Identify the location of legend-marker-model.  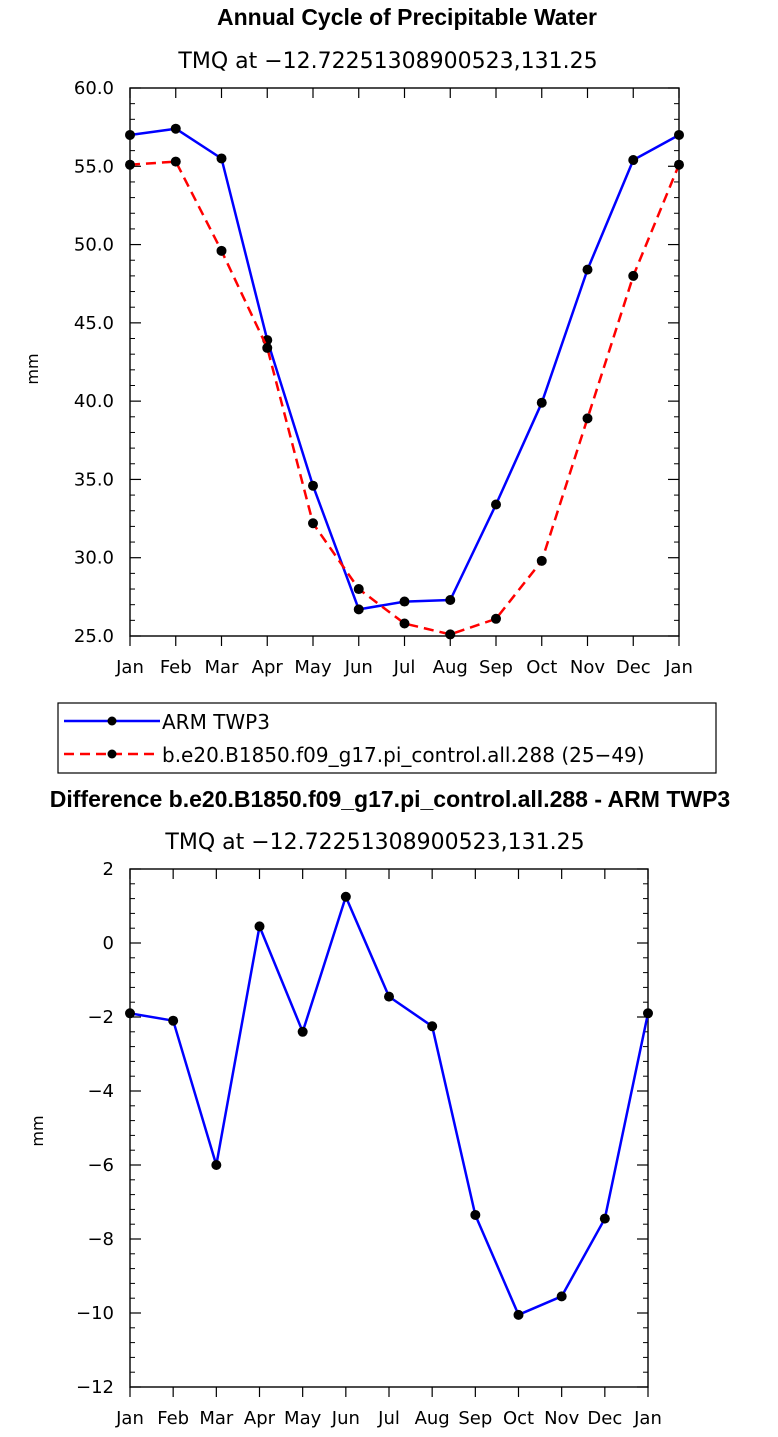
(112, 754).